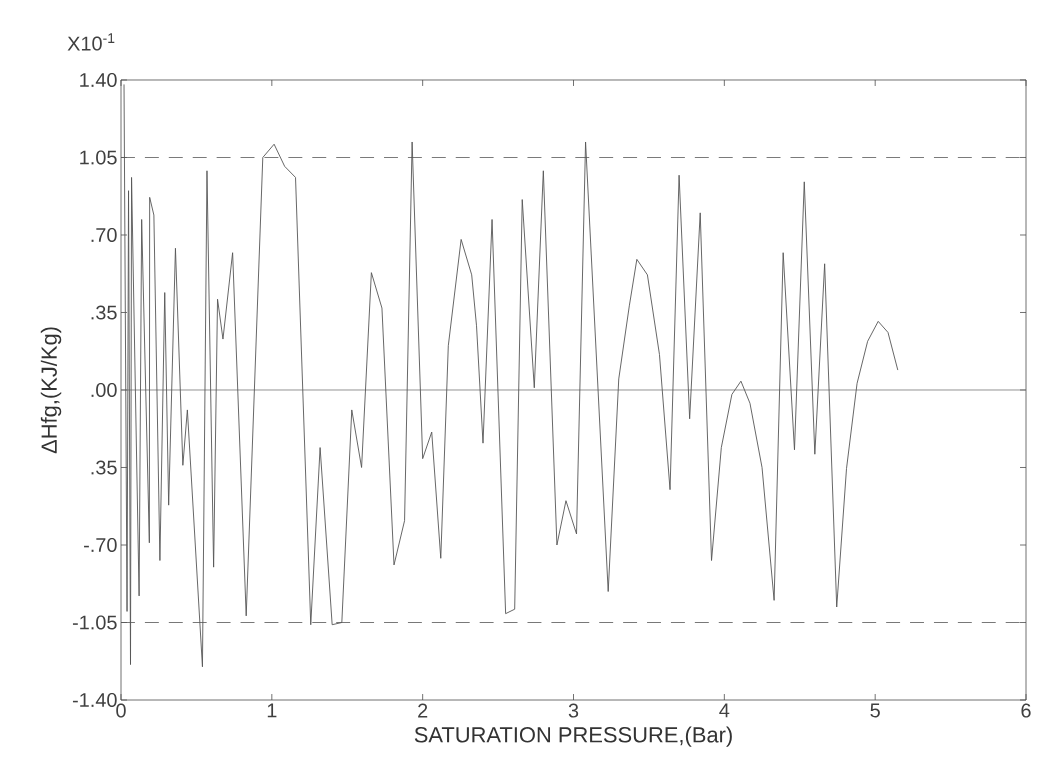  What do you see at coordinates (51, 390) in the screenshot?
I see `y-axis-title: ΔHfg,(KJ/Kg)` at bounding box center [51, 390].